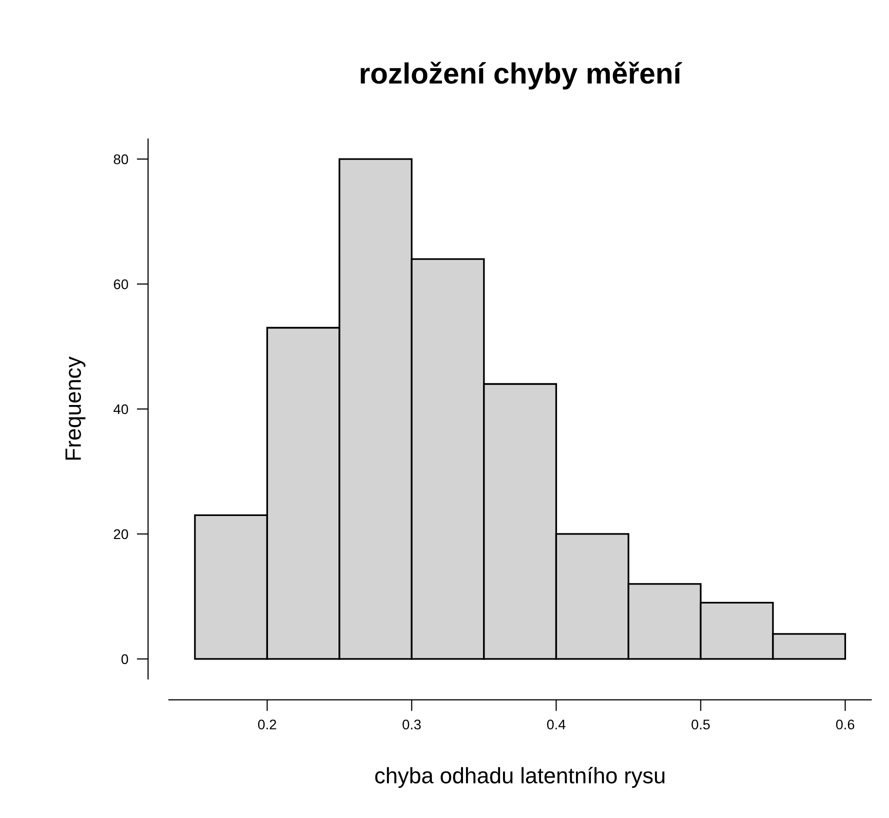  I want to click on y-axis-title: Frequency, so click(76, 408).